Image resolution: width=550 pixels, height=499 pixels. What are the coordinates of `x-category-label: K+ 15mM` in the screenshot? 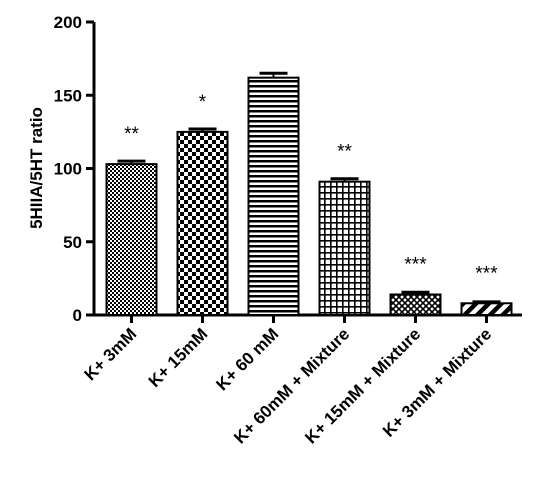 It's located at (178, 357).